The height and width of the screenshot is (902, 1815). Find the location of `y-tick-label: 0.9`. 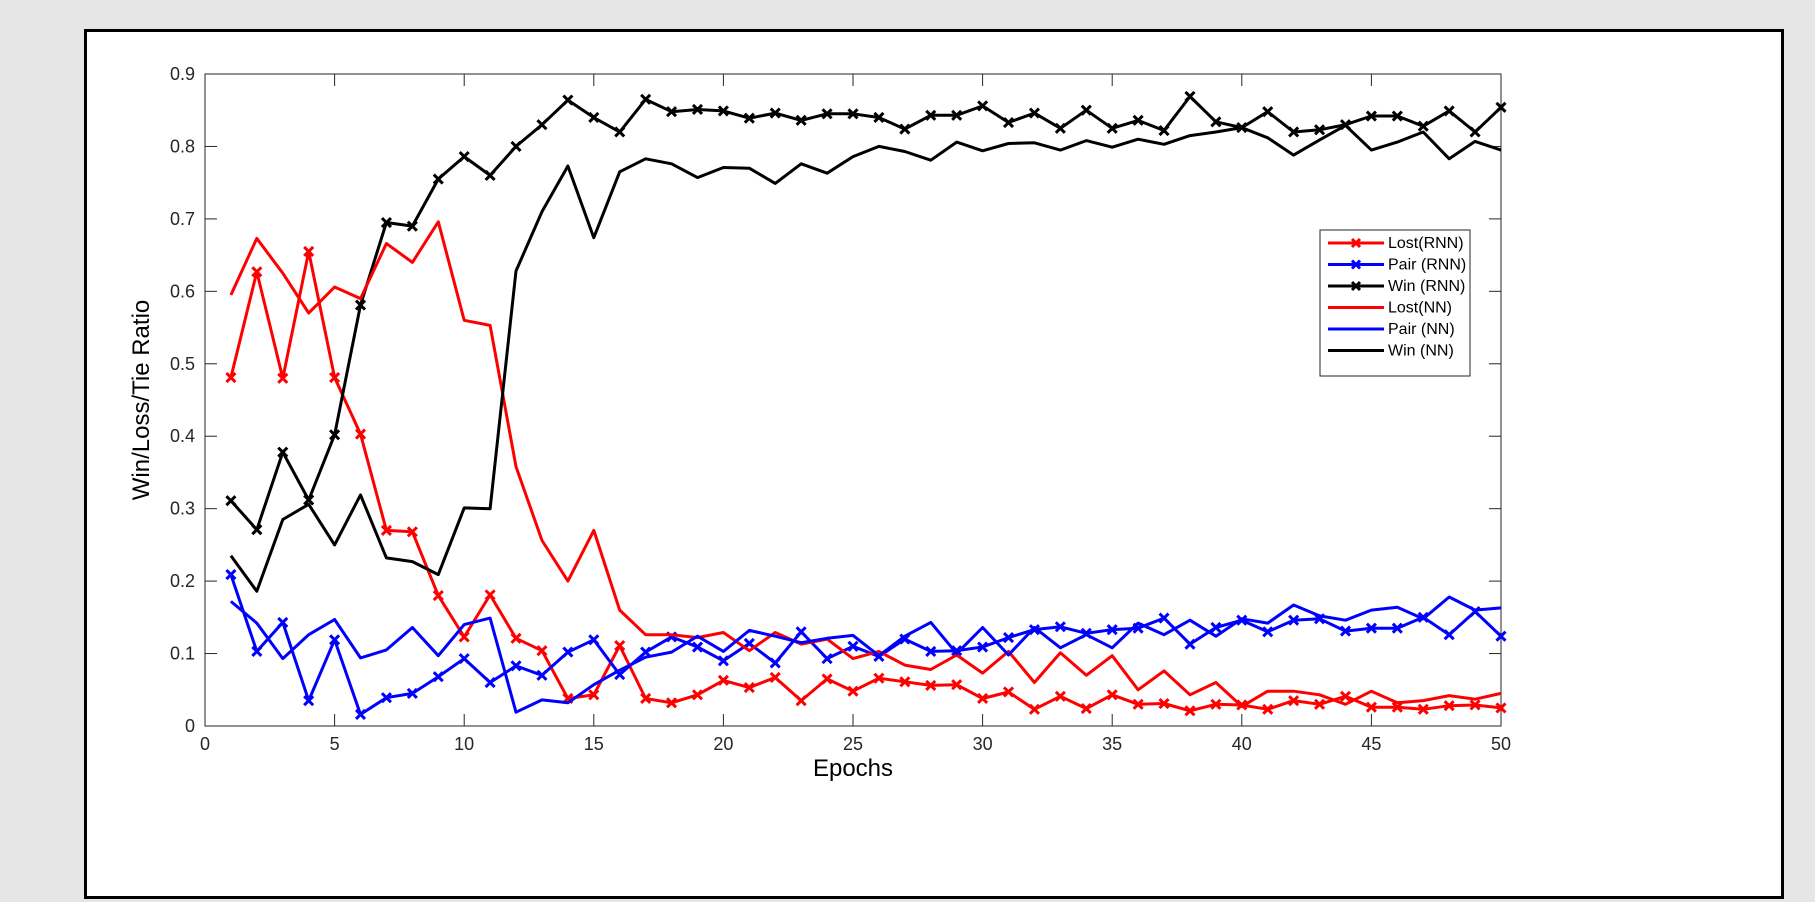

y-tick-label: 0.9 is located at coordinates (182, 74).